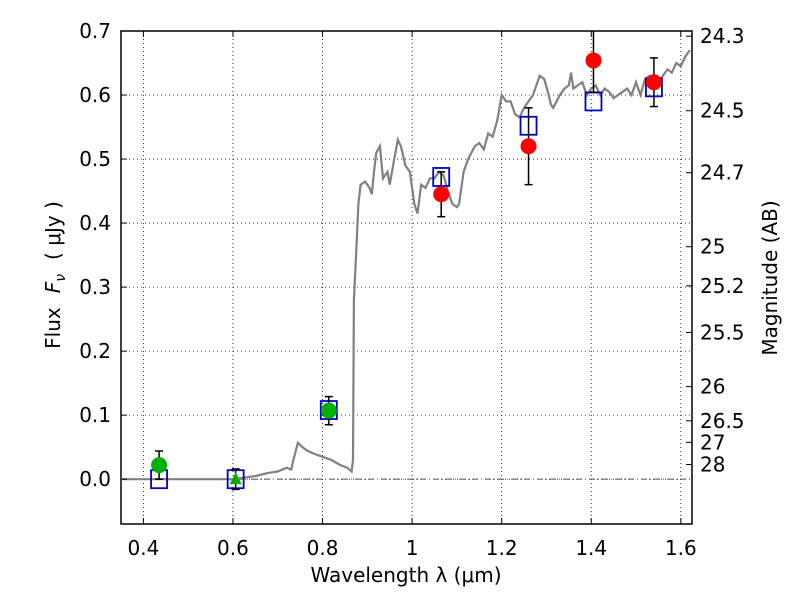 This screenshot has width=800, height=600. What do you see at coordinates (712, 387) in the screenshot?
I see `right-tick-label: 26` at bounding box center [712, 387].